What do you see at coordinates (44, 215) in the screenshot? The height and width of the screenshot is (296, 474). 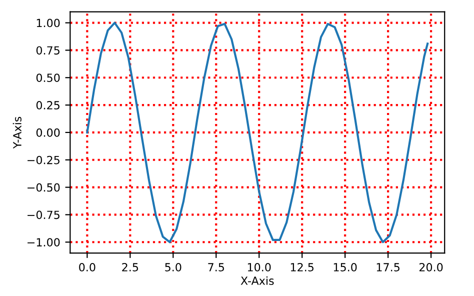 I see `y-tick-label: −0.75` at bounding box center [44, 215].